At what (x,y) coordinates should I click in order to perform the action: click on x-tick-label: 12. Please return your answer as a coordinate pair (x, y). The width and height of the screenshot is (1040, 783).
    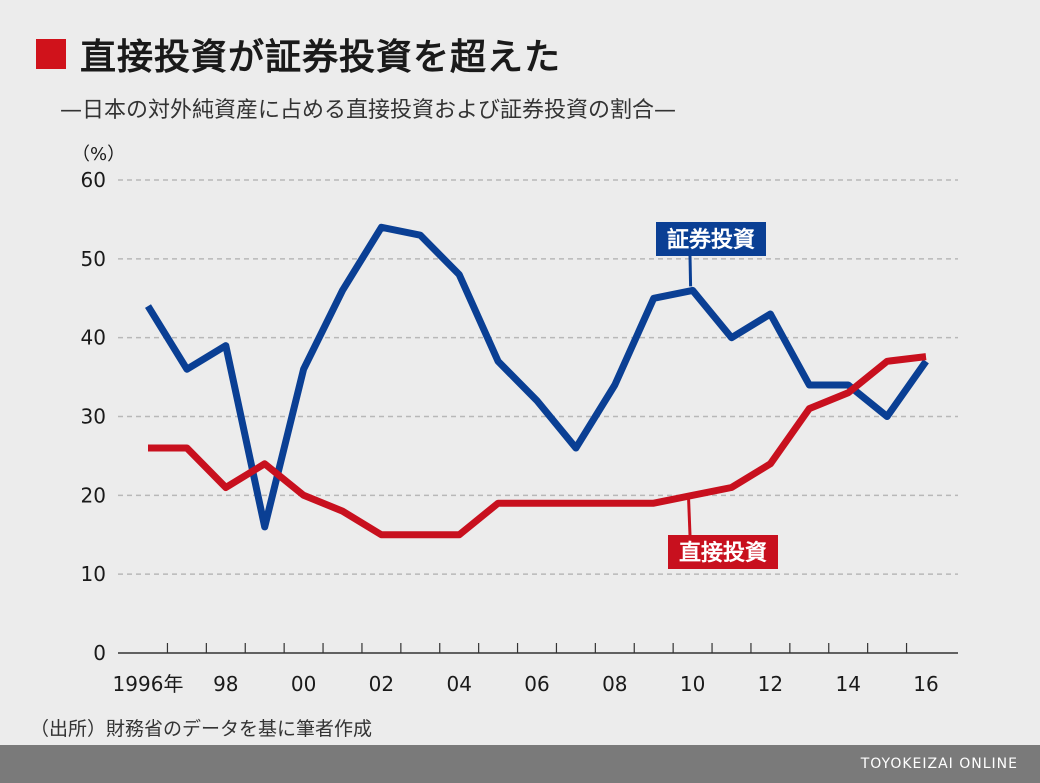
    Looking at the image, I should click on (770, 684).